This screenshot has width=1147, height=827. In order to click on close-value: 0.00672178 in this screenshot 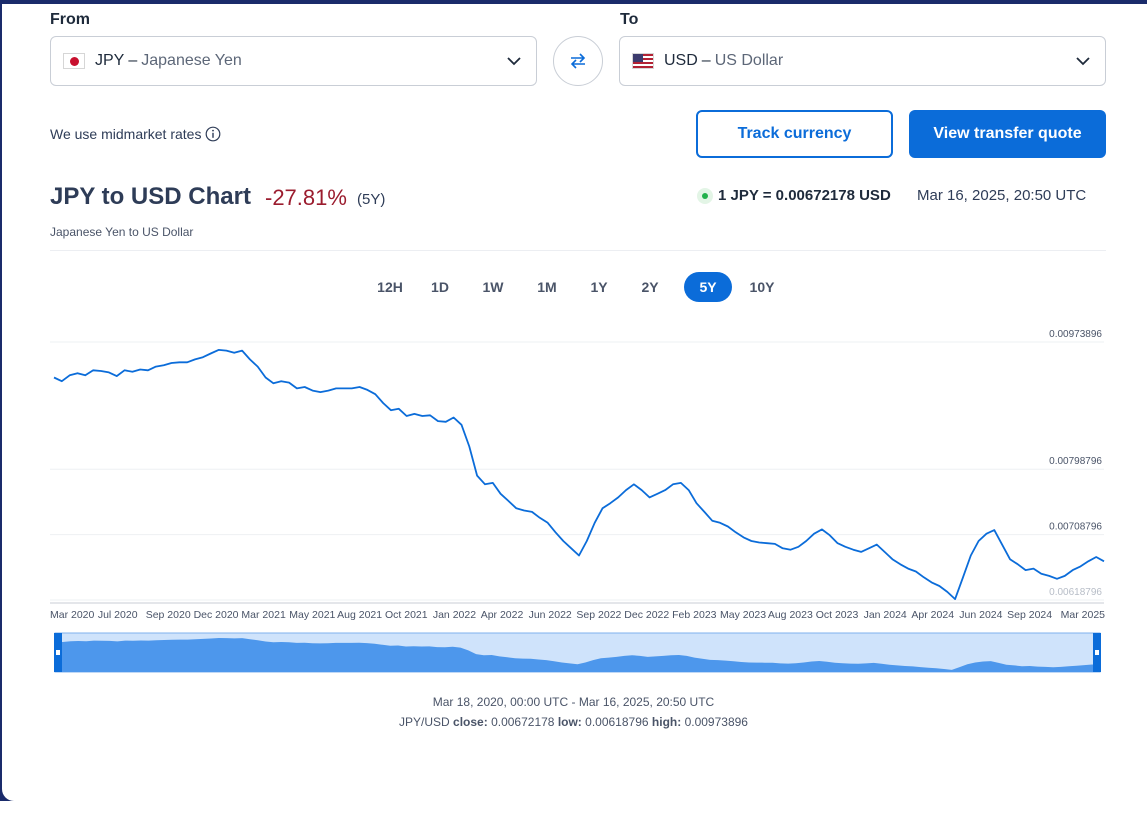, I will do `click(523, 722)`.